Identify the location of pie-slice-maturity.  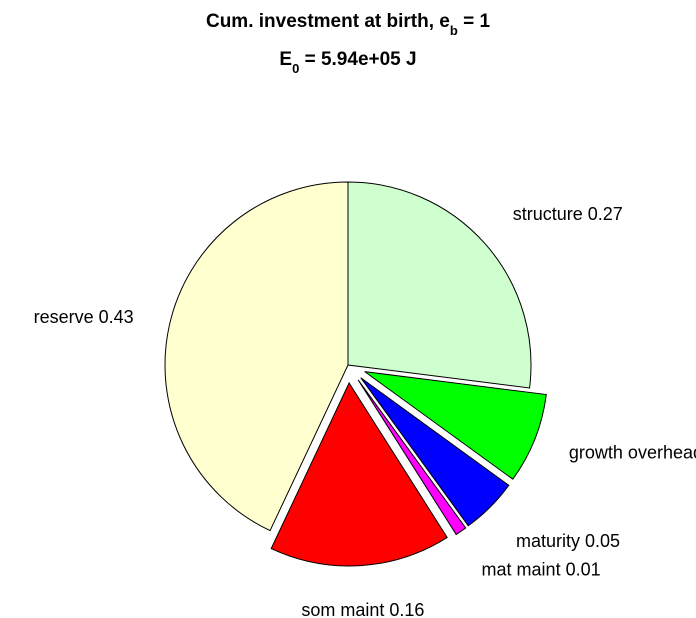
(435, 452).